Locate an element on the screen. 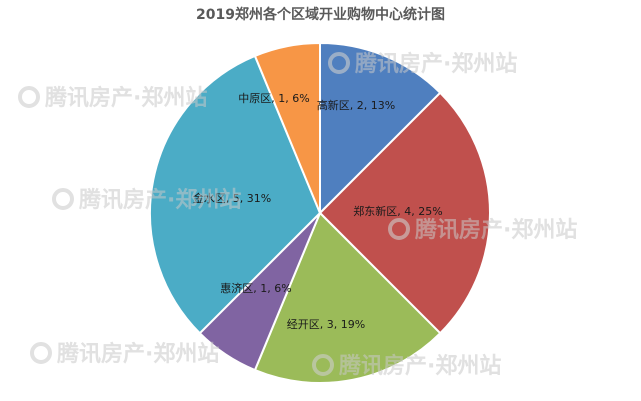  slice-data-label: 中原区, 1, 6% is located at coordinates (273, 98).